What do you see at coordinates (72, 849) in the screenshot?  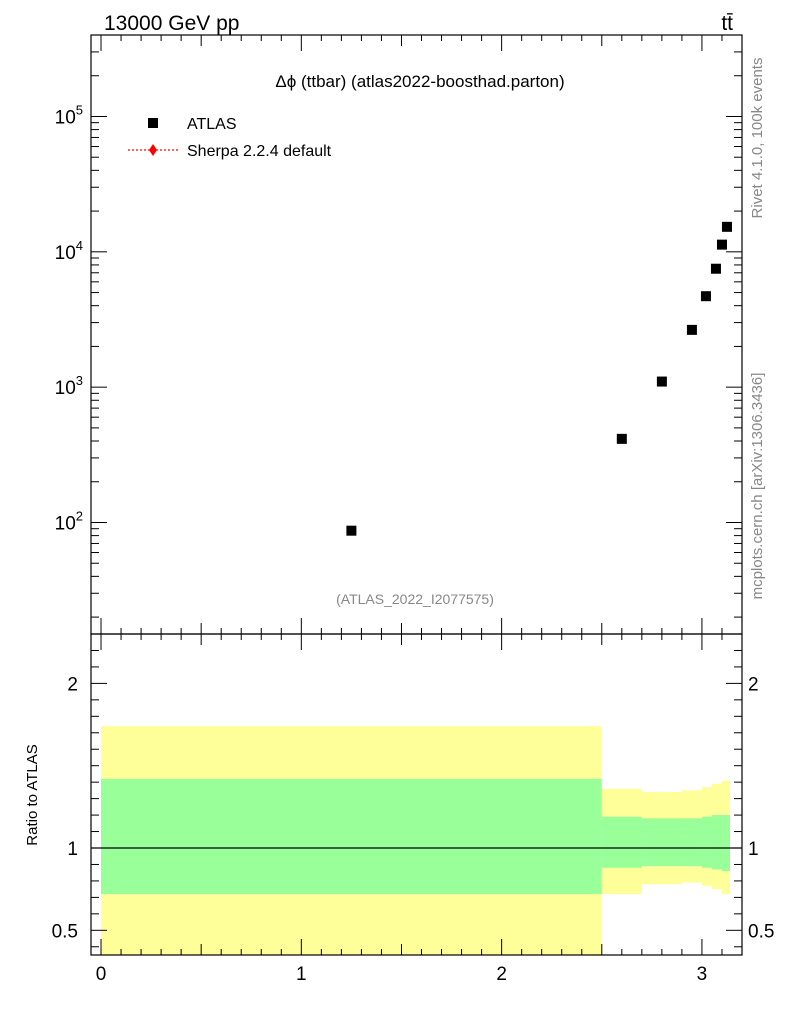 I see `ratio-y-tick-label-left: 1` at bounding box center [72, 849].